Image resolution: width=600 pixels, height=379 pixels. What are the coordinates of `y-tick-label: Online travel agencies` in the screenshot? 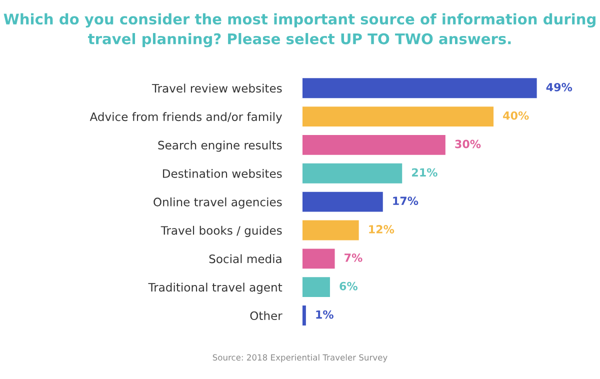 It's located at (218, 203).